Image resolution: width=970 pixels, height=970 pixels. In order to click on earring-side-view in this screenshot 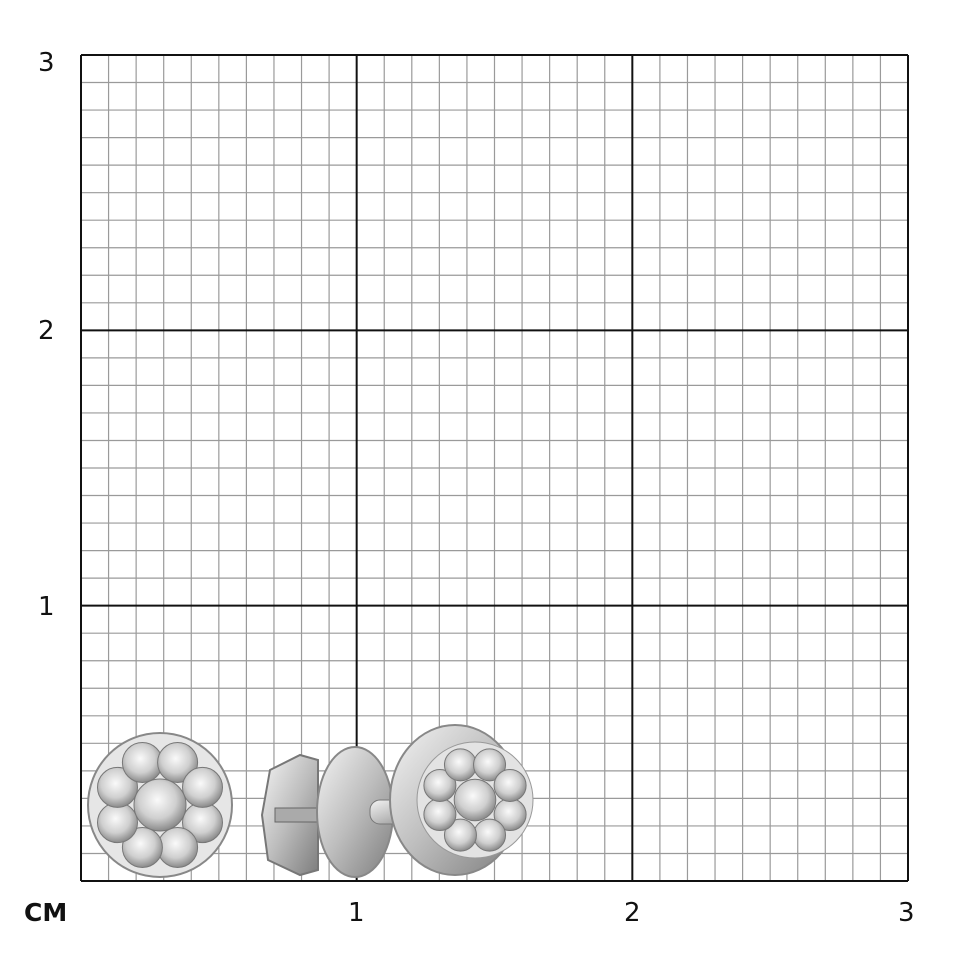, I will do `click(397, 801)`.